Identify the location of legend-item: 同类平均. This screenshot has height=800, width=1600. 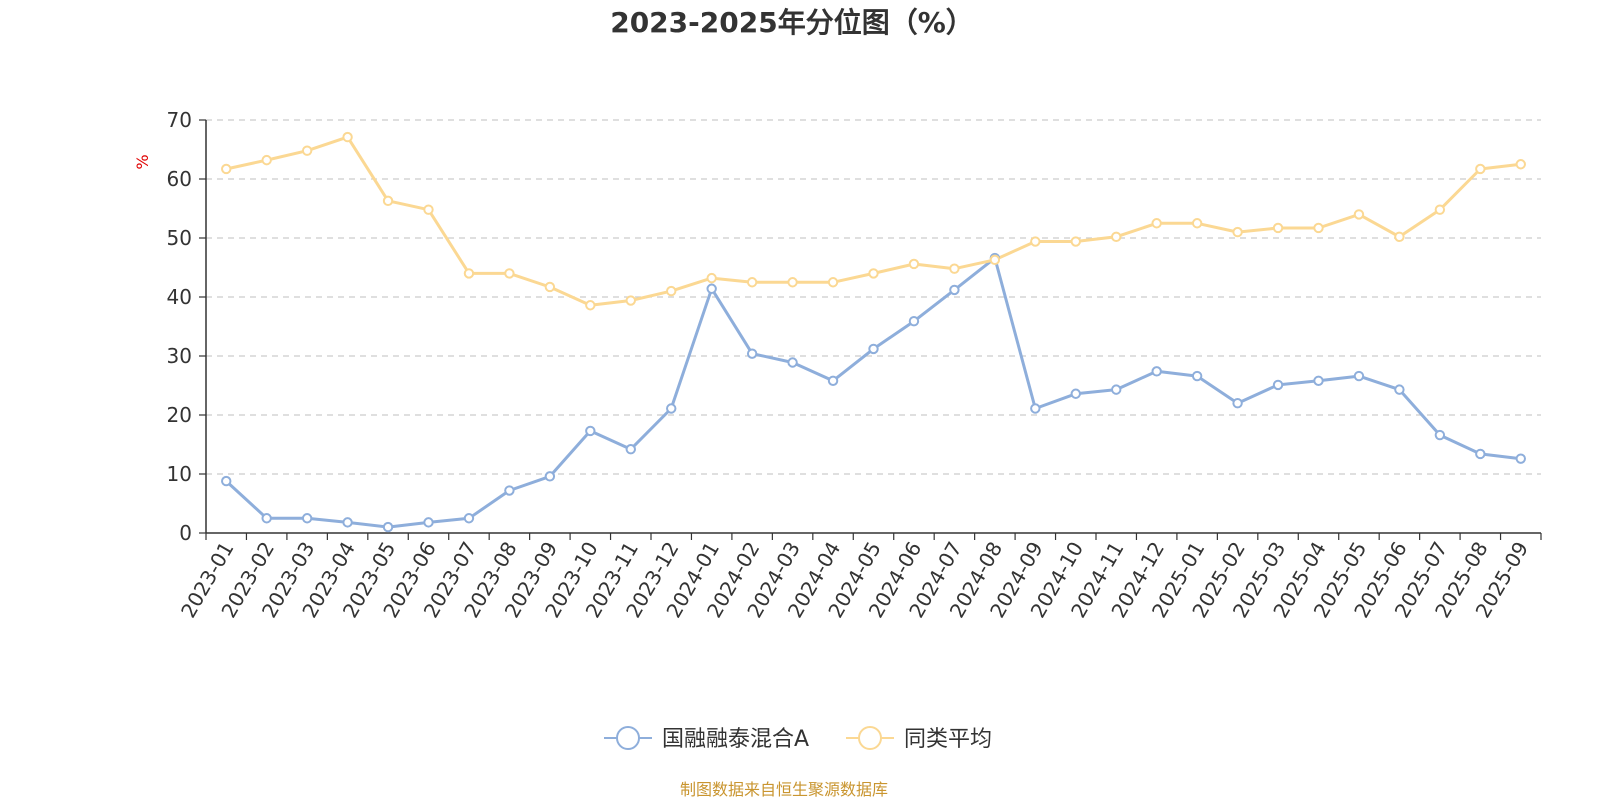
(919, 739).